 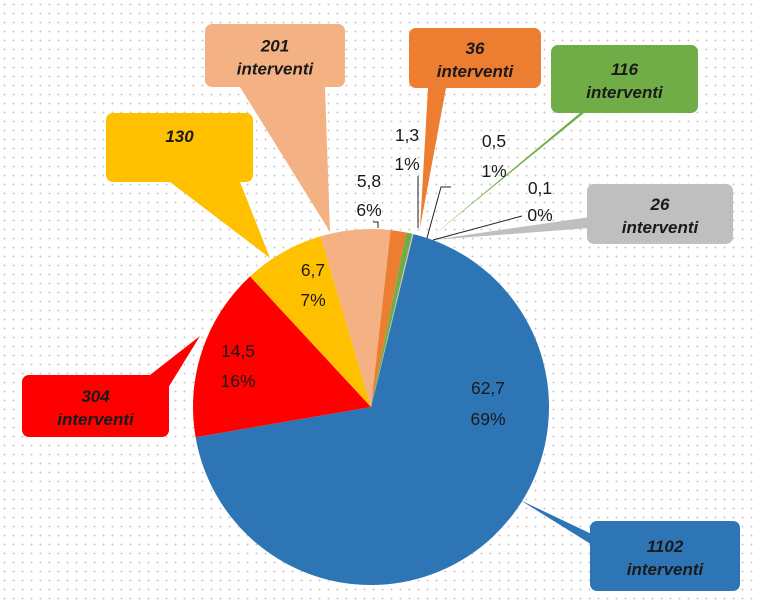 What do you see at coordinates (661, 227) in the screenshot?
I see `callout-unit-6: interventi` at bounding box center [661, 227].